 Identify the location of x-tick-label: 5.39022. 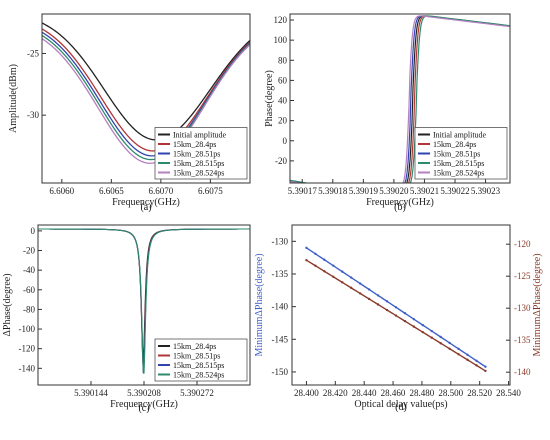
(454, 191).